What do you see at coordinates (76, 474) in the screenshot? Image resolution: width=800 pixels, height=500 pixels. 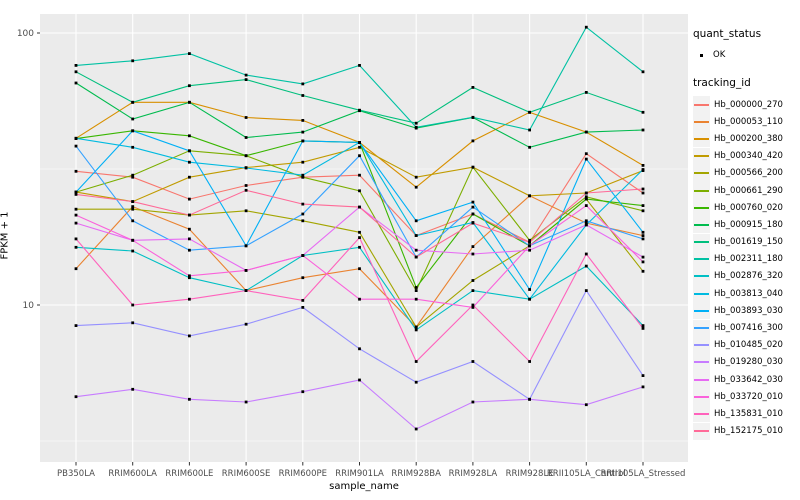 I see `x-tick-label: PB350LA` at bounding box center [76, 474].